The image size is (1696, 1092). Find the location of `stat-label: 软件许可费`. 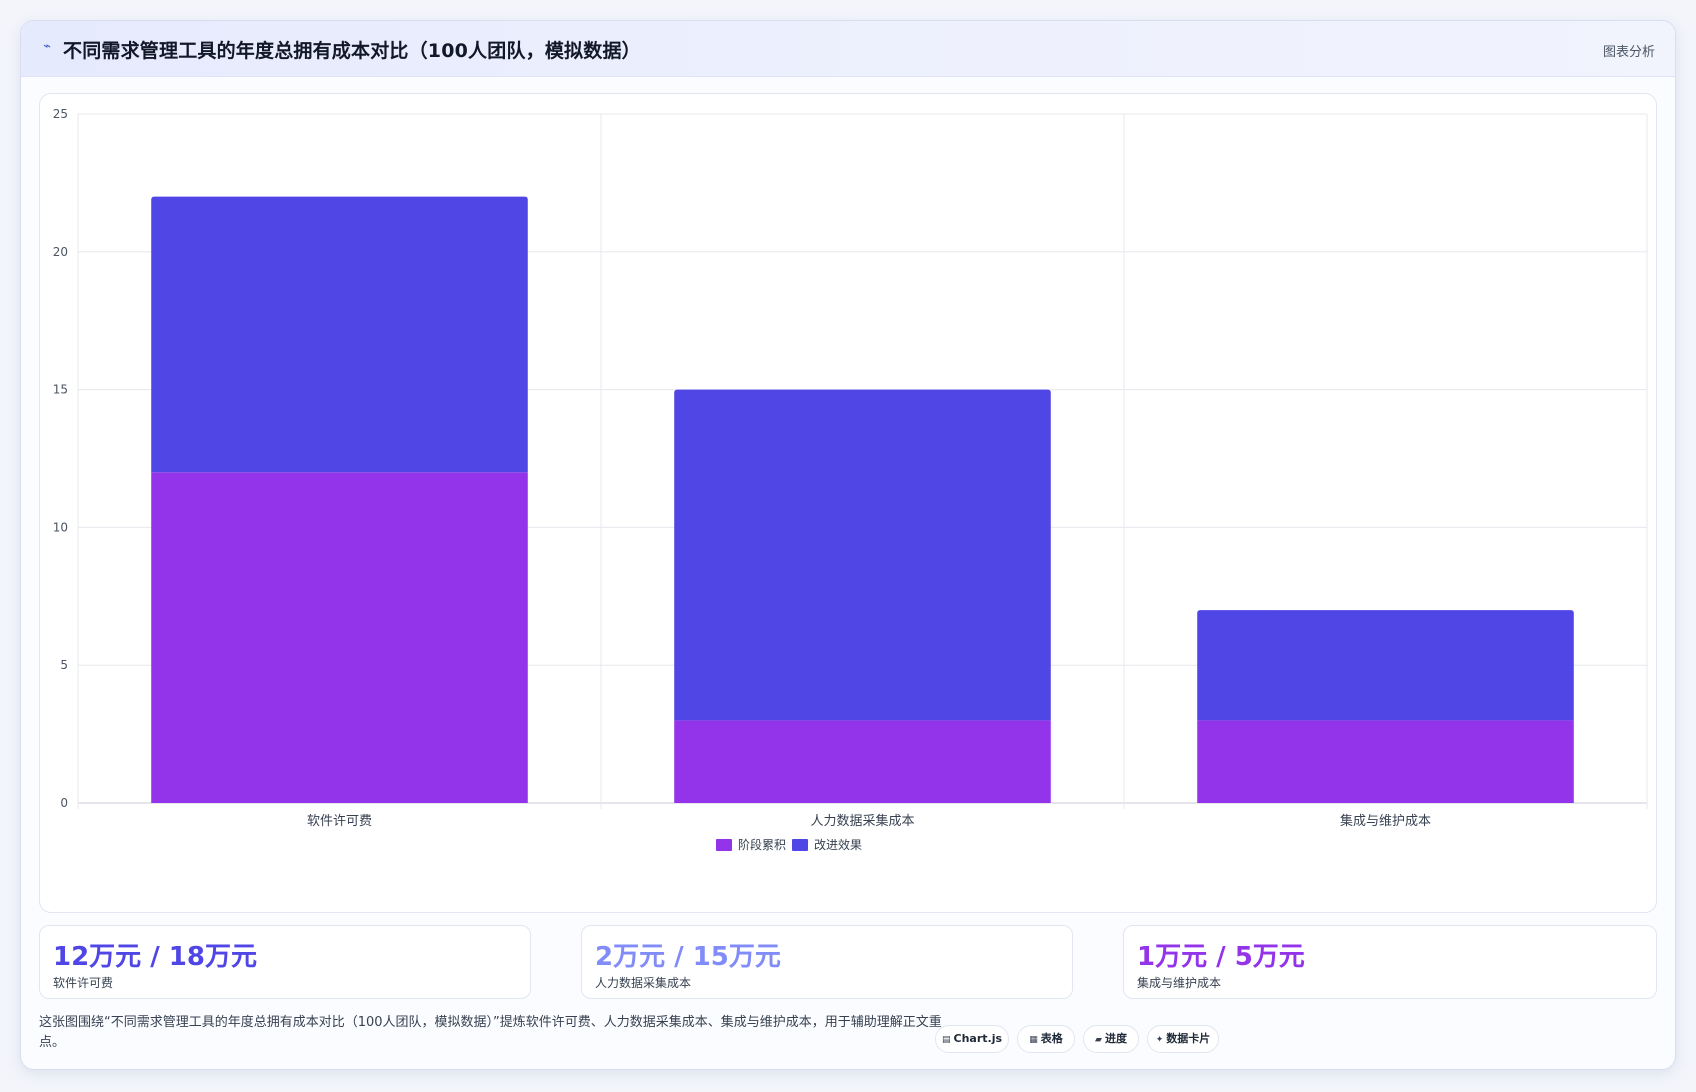

stat-label: 软件许可费 is located at coordinates (83, 983).